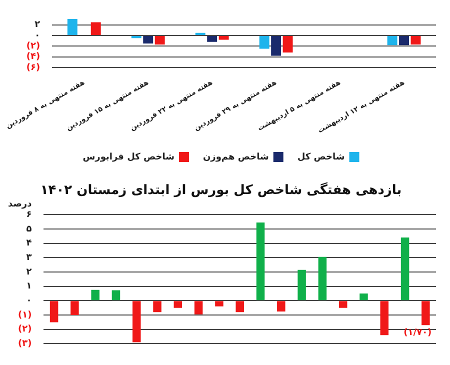  What do you see at coordinates (29, 257) in the screenshot?
I see `y-tick-label: ۳` at bounding box center [29, 257].